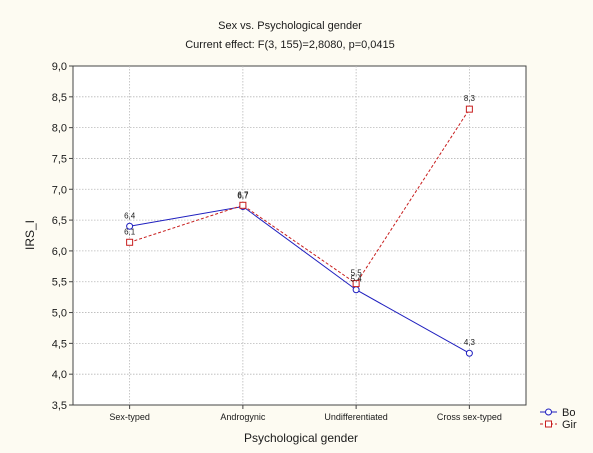 Image resolution: width=593 pixels, height=453 pixels. I want to click on legend-label: Gir, so click(569, 425).